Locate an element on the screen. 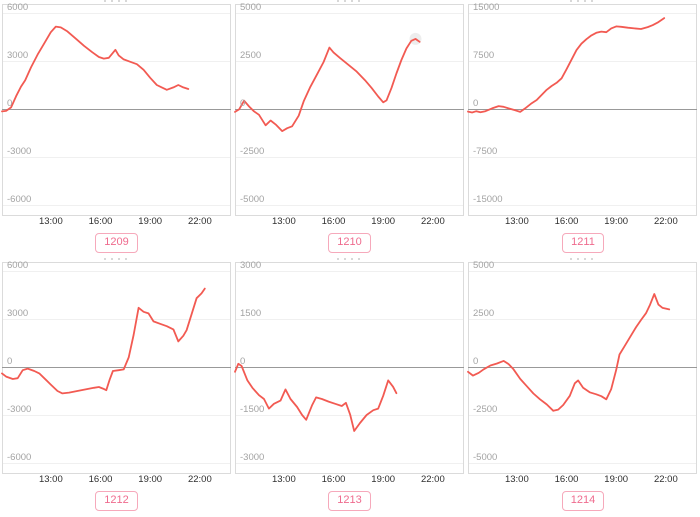 The width and height of the screenshot is (700, 517). chart-id-badge-1214: 1214 is located at coordinates (583, 501).